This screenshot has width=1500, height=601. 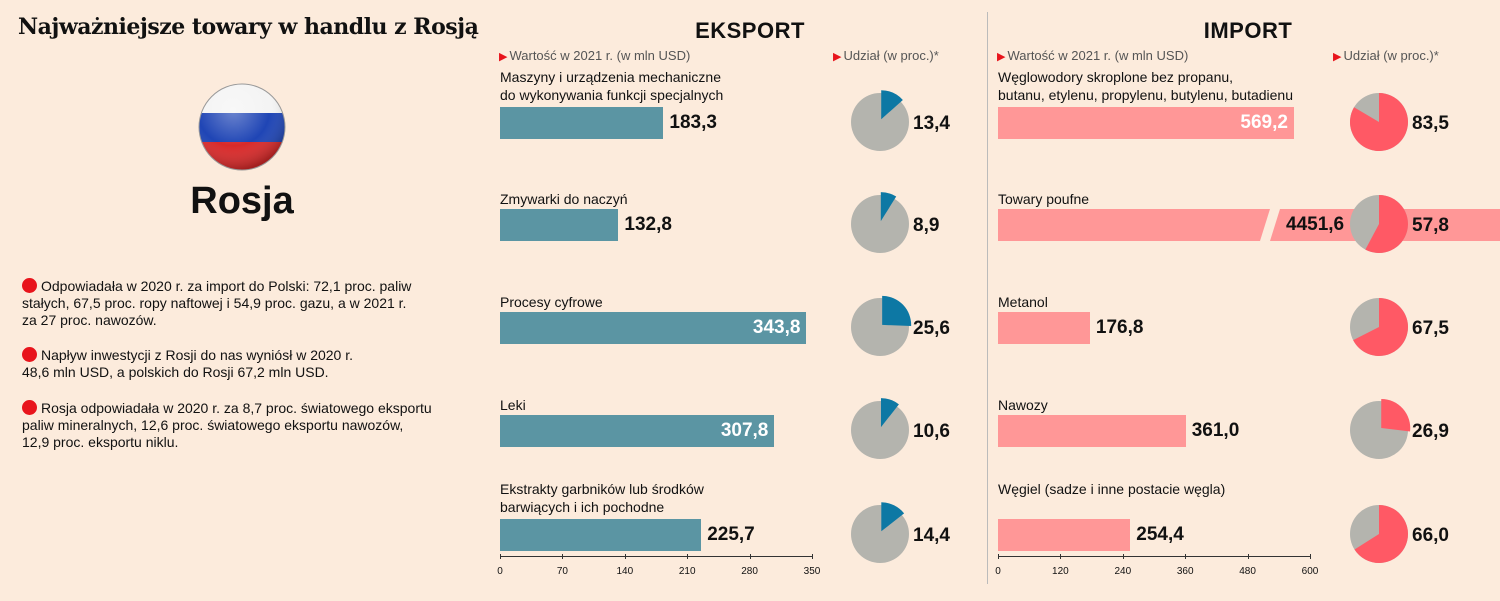 What do you see at coordinates (1386, 55) in the screenshot?
I see `import-share-label: ▶ Udział (w proc.)*` at bounding box center [1386, 55].